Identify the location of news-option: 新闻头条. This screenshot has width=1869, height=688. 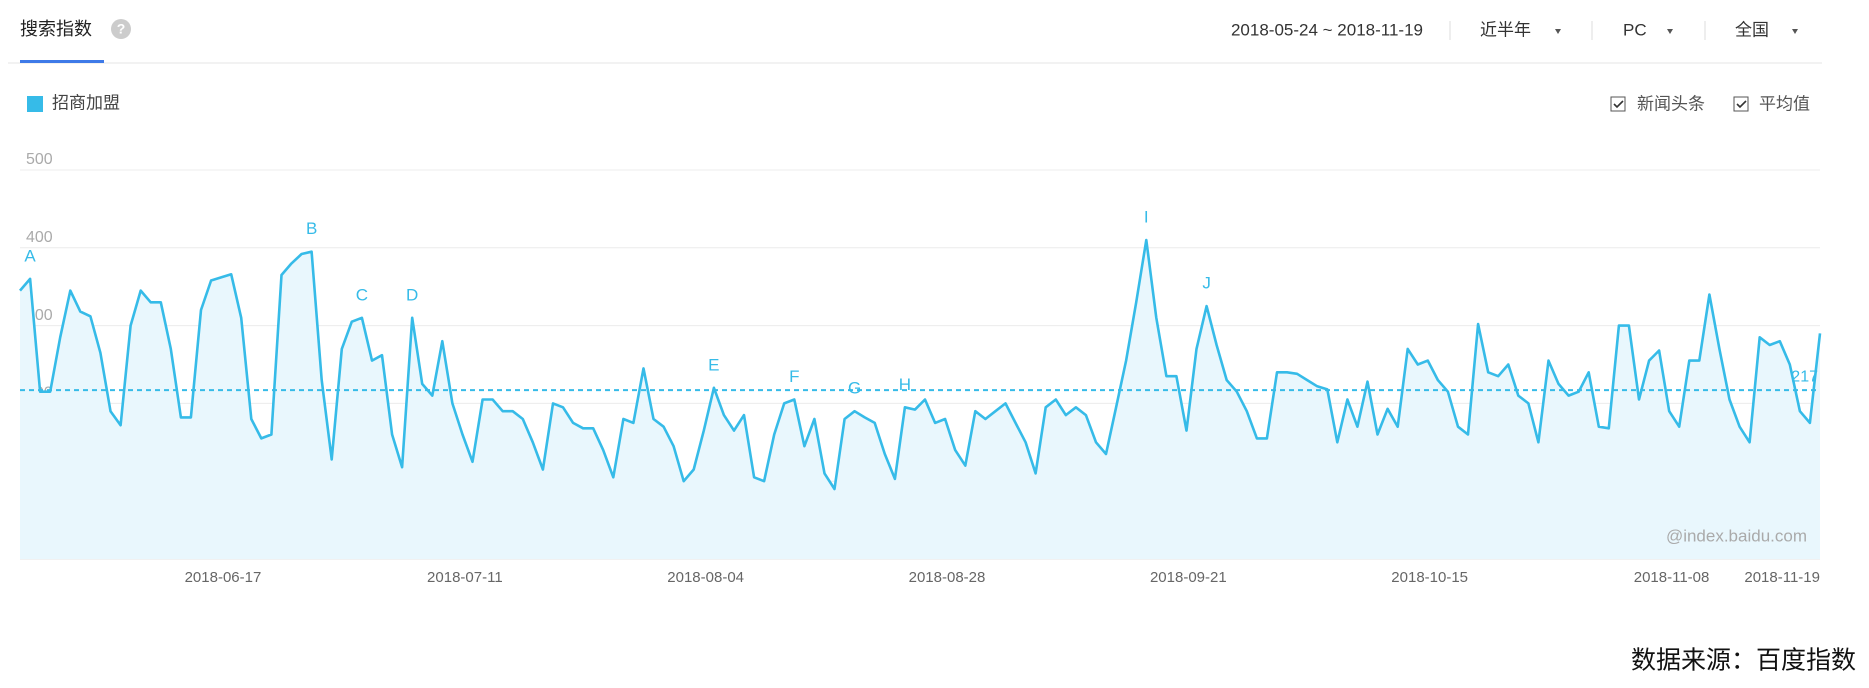
(1671, 103).